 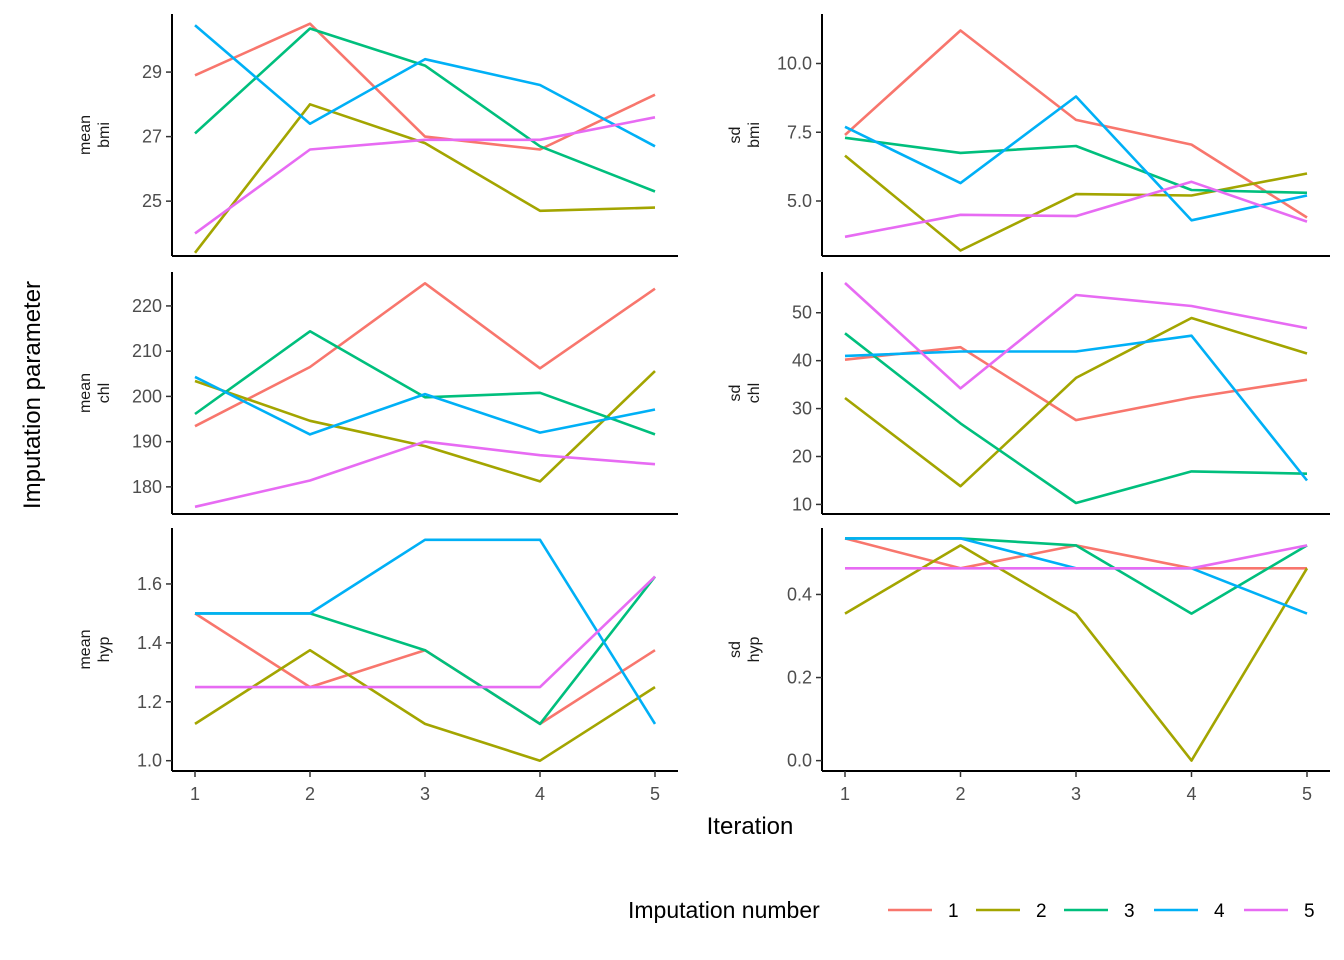 I want to click on y-tick-label: 180, so click(x=147, y=487).